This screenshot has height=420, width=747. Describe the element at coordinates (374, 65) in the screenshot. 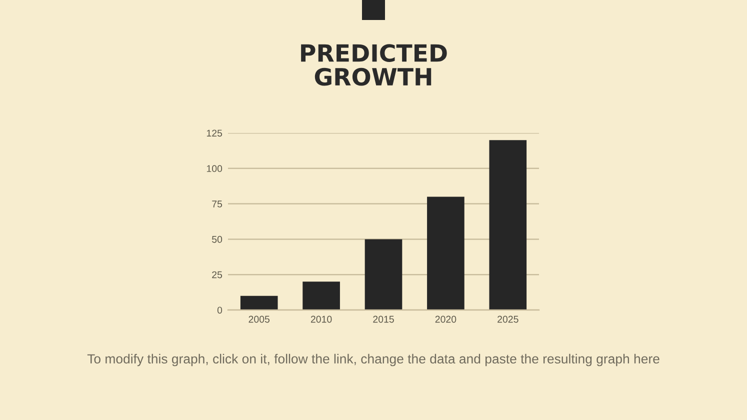

I see `chart-title: PREDICTED GROWTH` at that location.